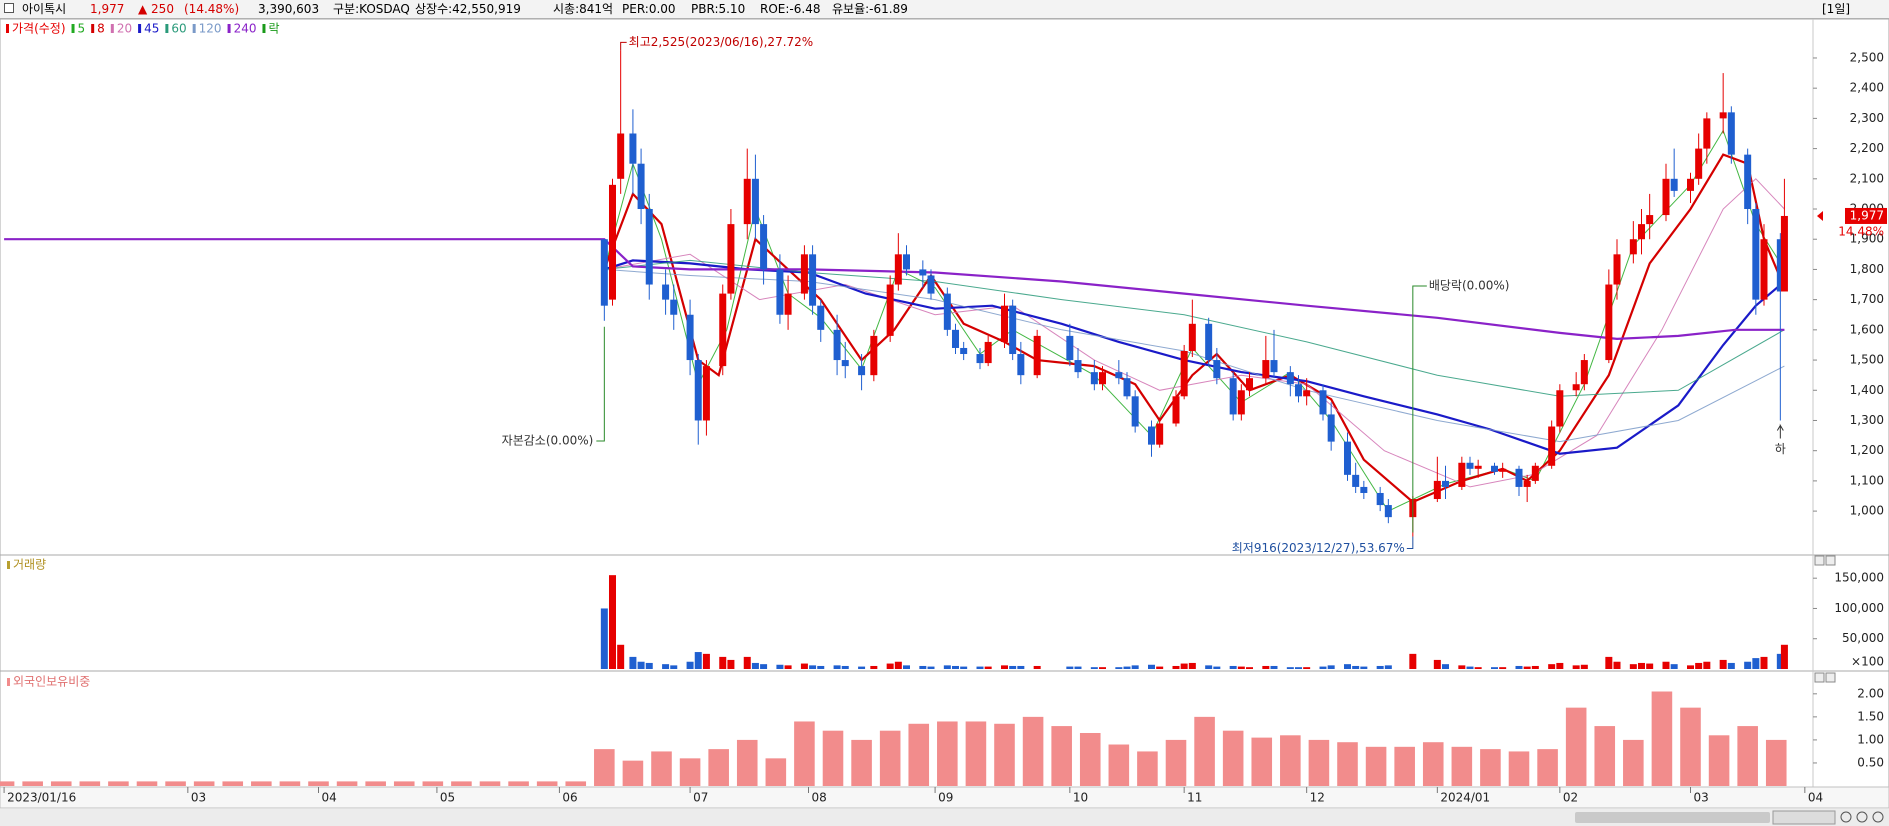  Describe the element at coordinates (9, 8) in the screenshot. I see `checkbox` at that location.